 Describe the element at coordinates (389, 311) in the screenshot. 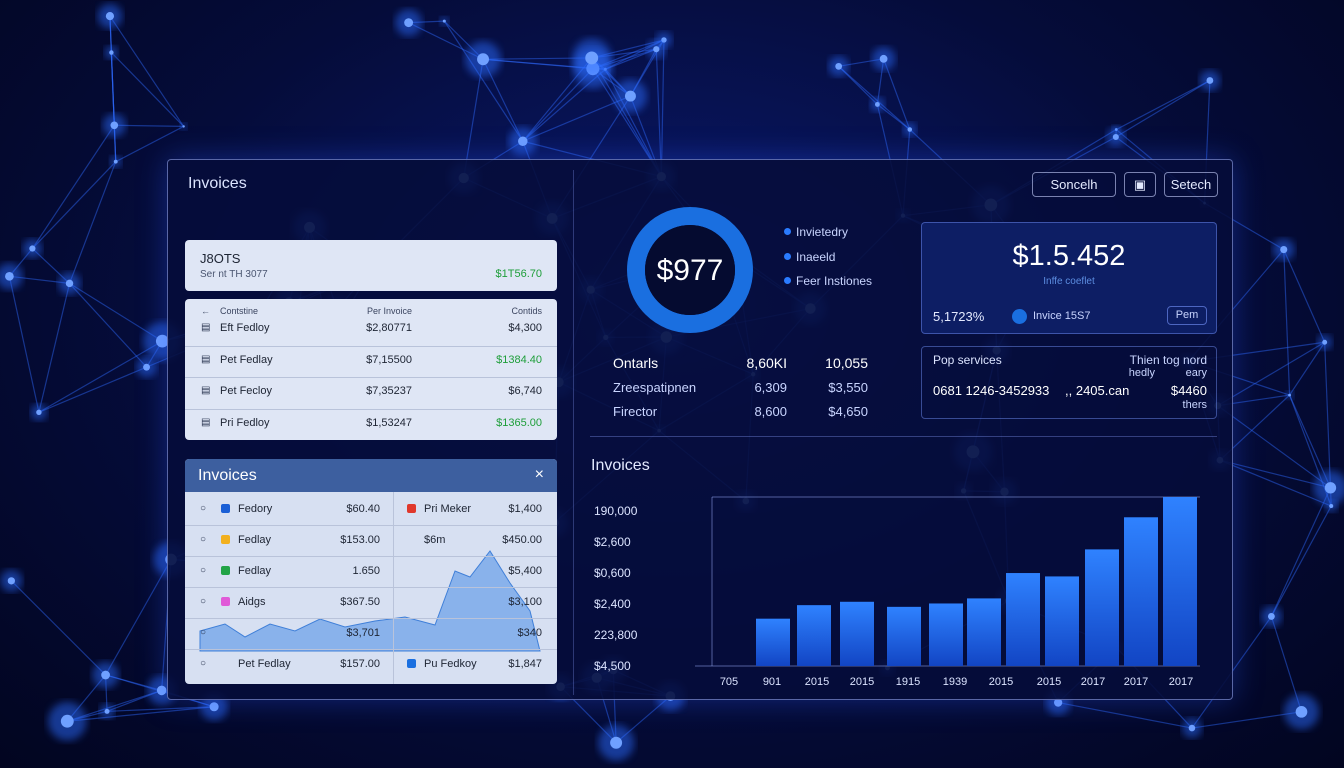

I see `column-header: Per Invoice` at that location.